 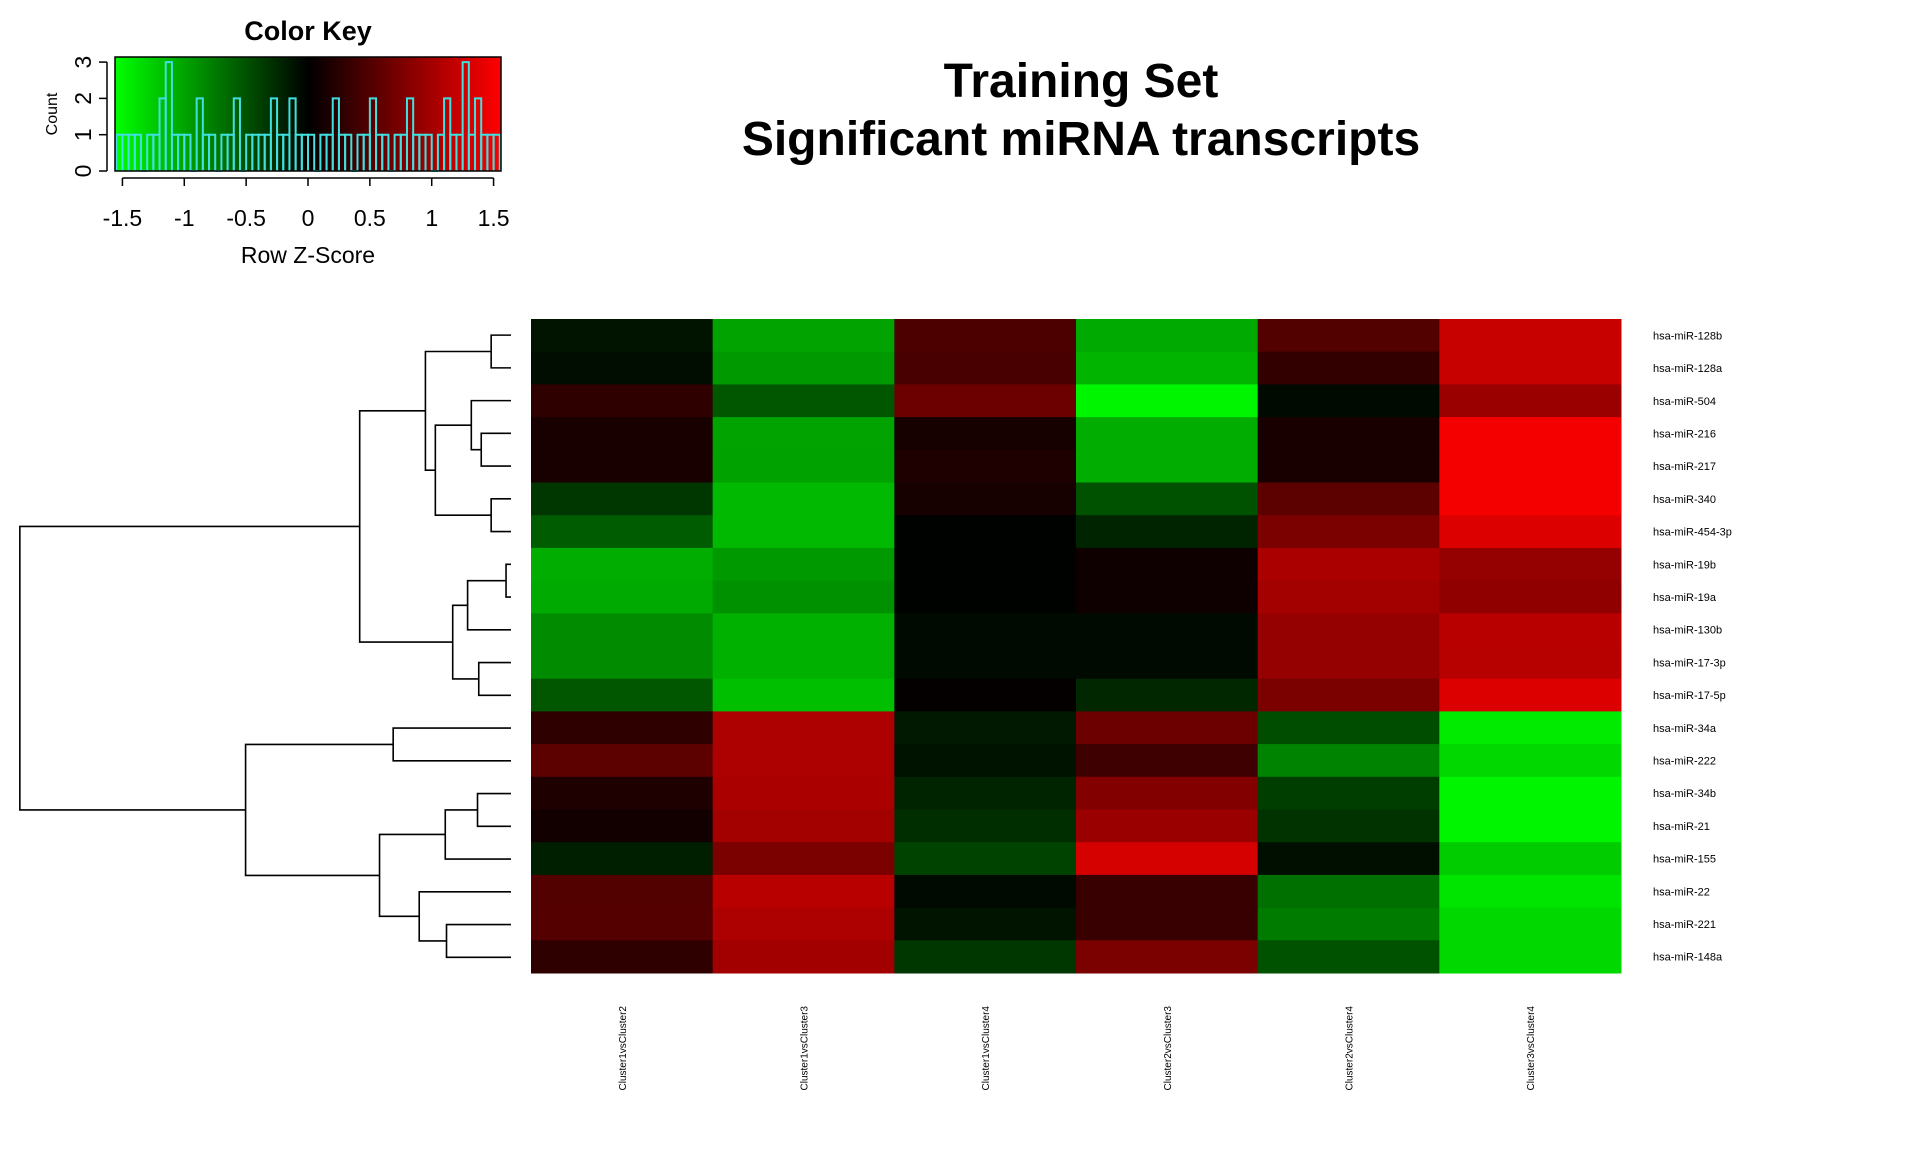 I want to click on row-label: hsa-miR-454-3p, so click(x=1692, y=533).